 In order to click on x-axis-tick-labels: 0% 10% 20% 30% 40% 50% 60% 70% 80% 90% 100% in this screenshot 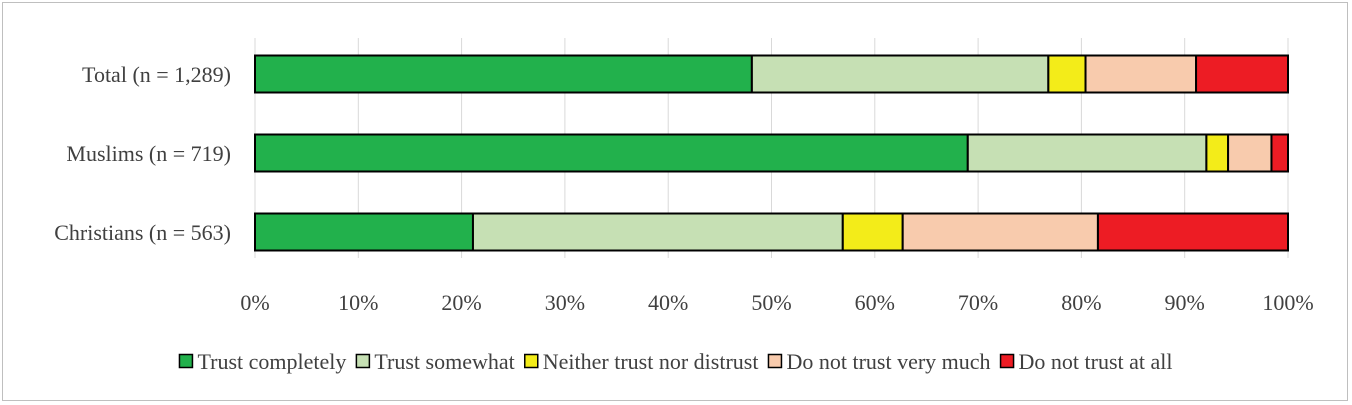, I will do `click(776, 302)`.